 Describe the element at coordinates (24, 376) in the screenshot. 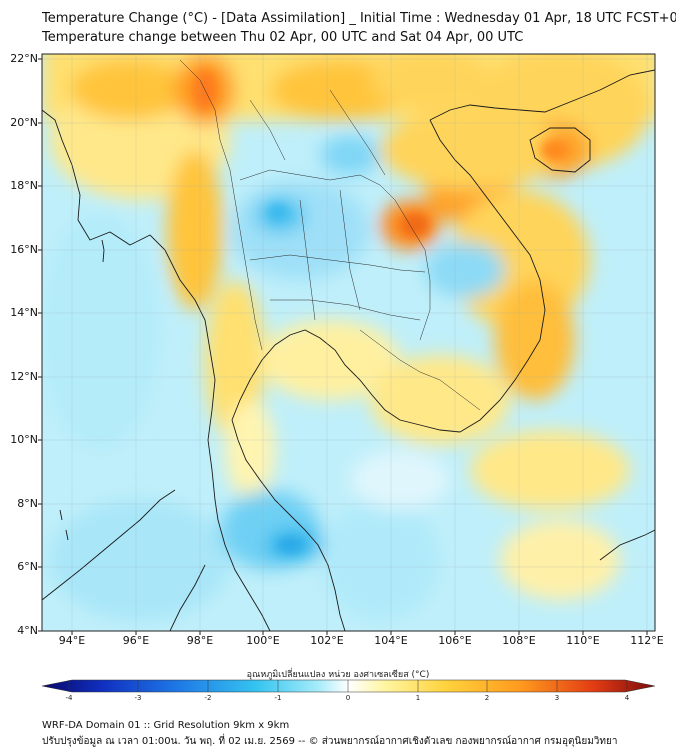

I see `lat-label: 12°N` at that location.